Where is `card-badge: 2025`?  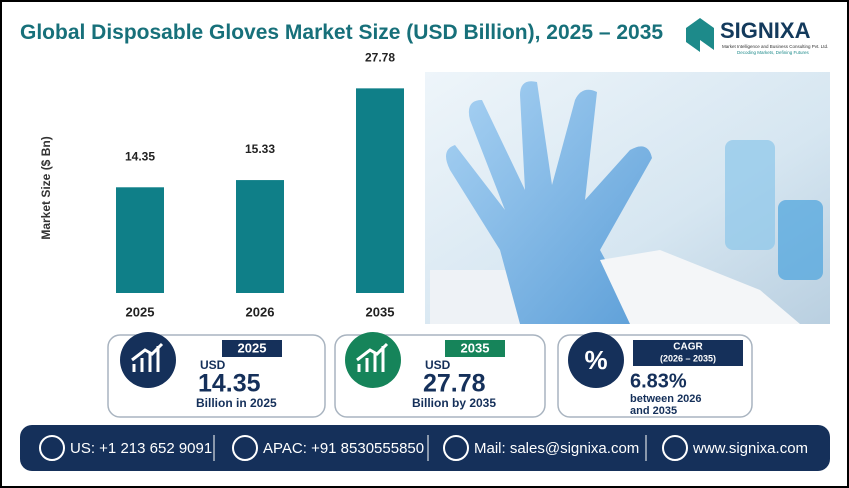
card-badge: 2025 is located at coordinates (252, 347).